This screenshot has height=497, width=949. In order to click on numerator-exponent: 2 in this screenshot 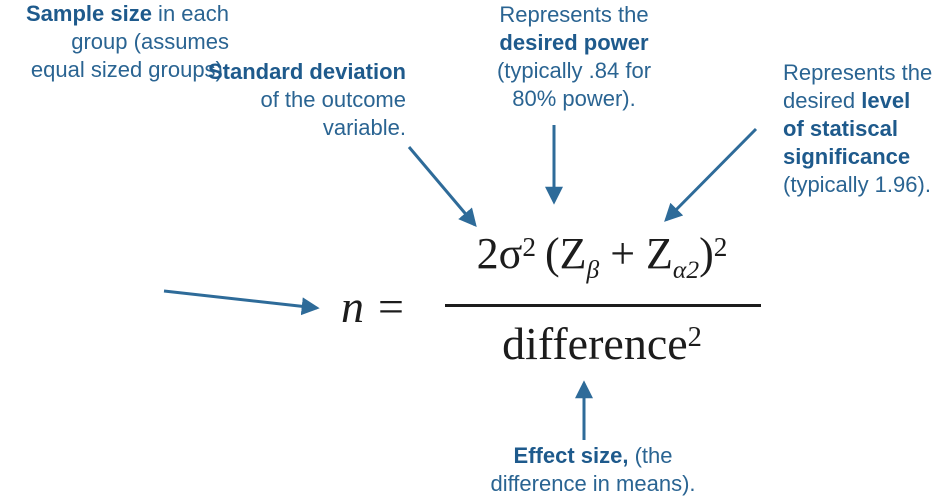, I will do `click(720, 246)`.